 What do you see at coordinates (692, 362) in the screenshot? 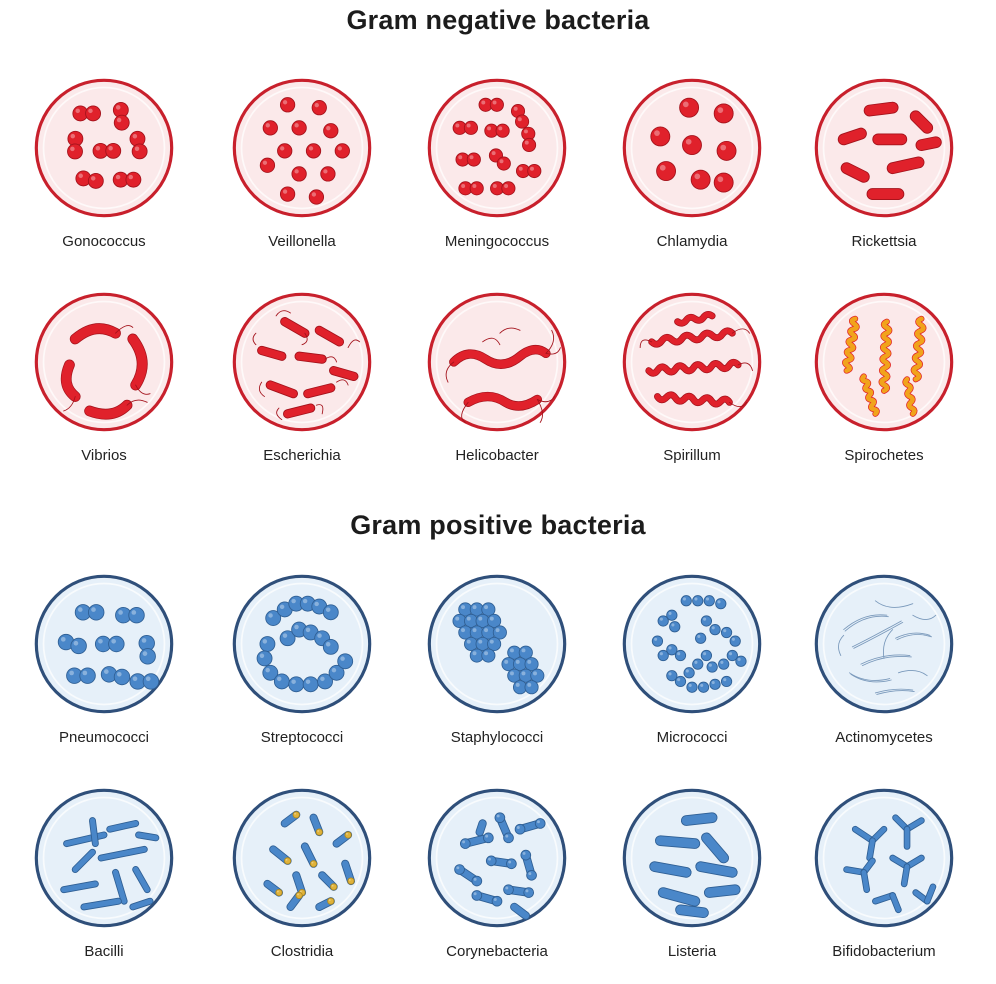
I see `spirillum-icon` at bounding box center [692, 362].